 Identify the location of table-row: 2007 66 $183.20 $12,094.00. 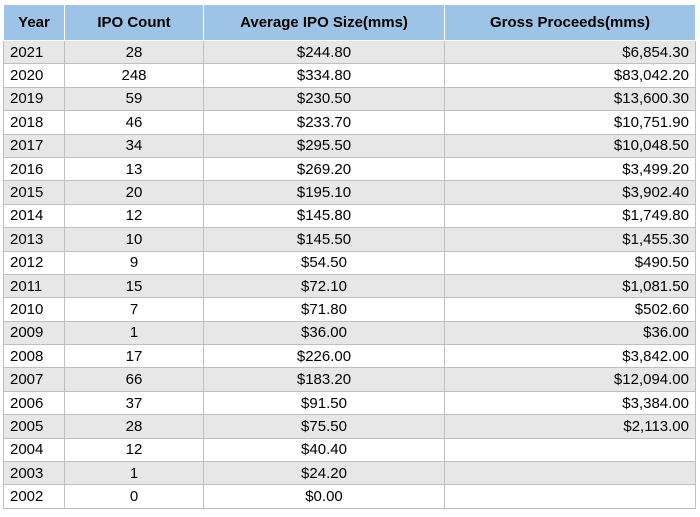
(349, 379).